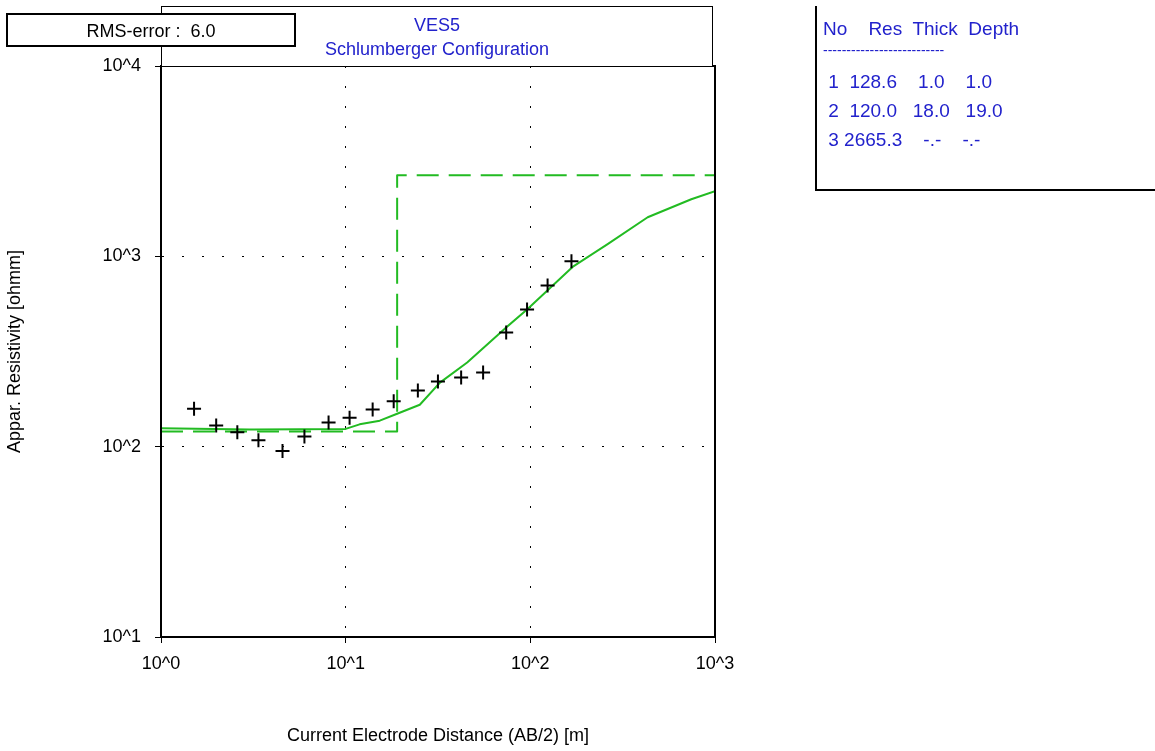 The image size is (1155, 751). What do you see at coordinates (345, 662) in the screenshot?
I see `x-tick-label: 10^1` at bounding box center [345, 662].